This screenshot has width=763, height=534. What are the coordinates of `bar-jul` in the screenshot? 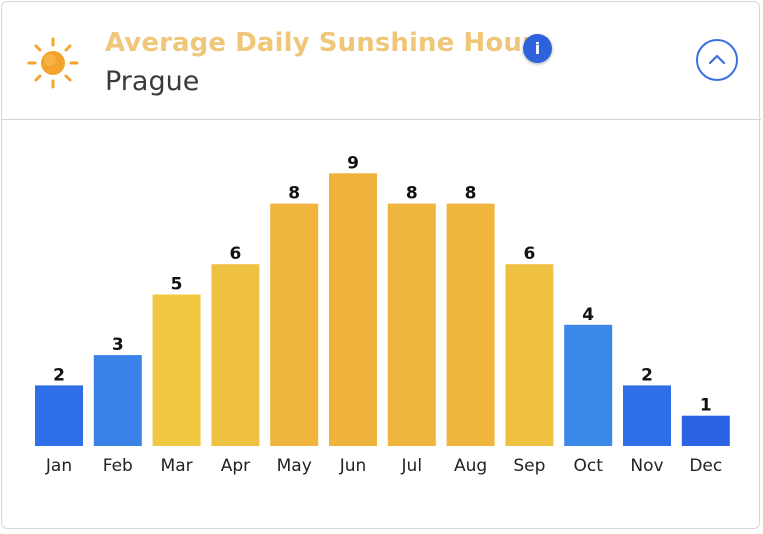 It's located at (411, 324).